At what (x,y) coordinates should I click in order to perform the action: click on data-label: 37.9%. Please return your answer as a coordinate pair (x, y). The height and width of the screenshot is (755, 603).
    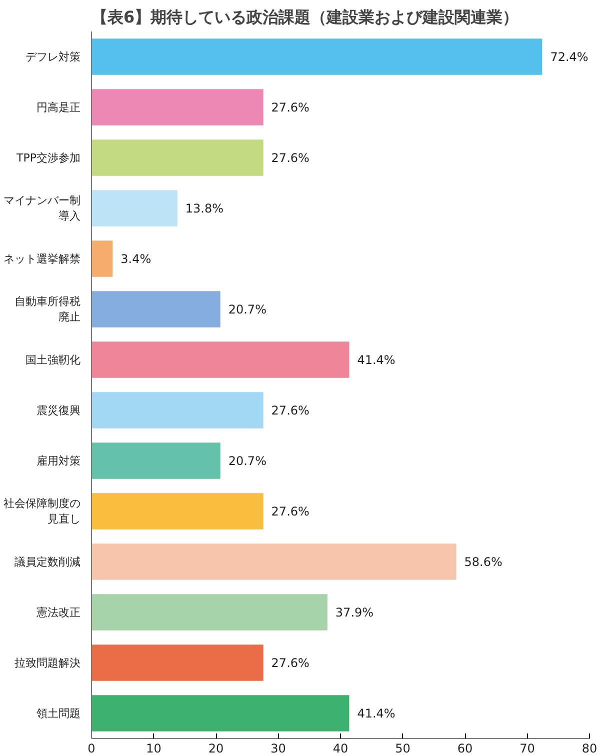
    Looking at the image, I should click on (354, 612).